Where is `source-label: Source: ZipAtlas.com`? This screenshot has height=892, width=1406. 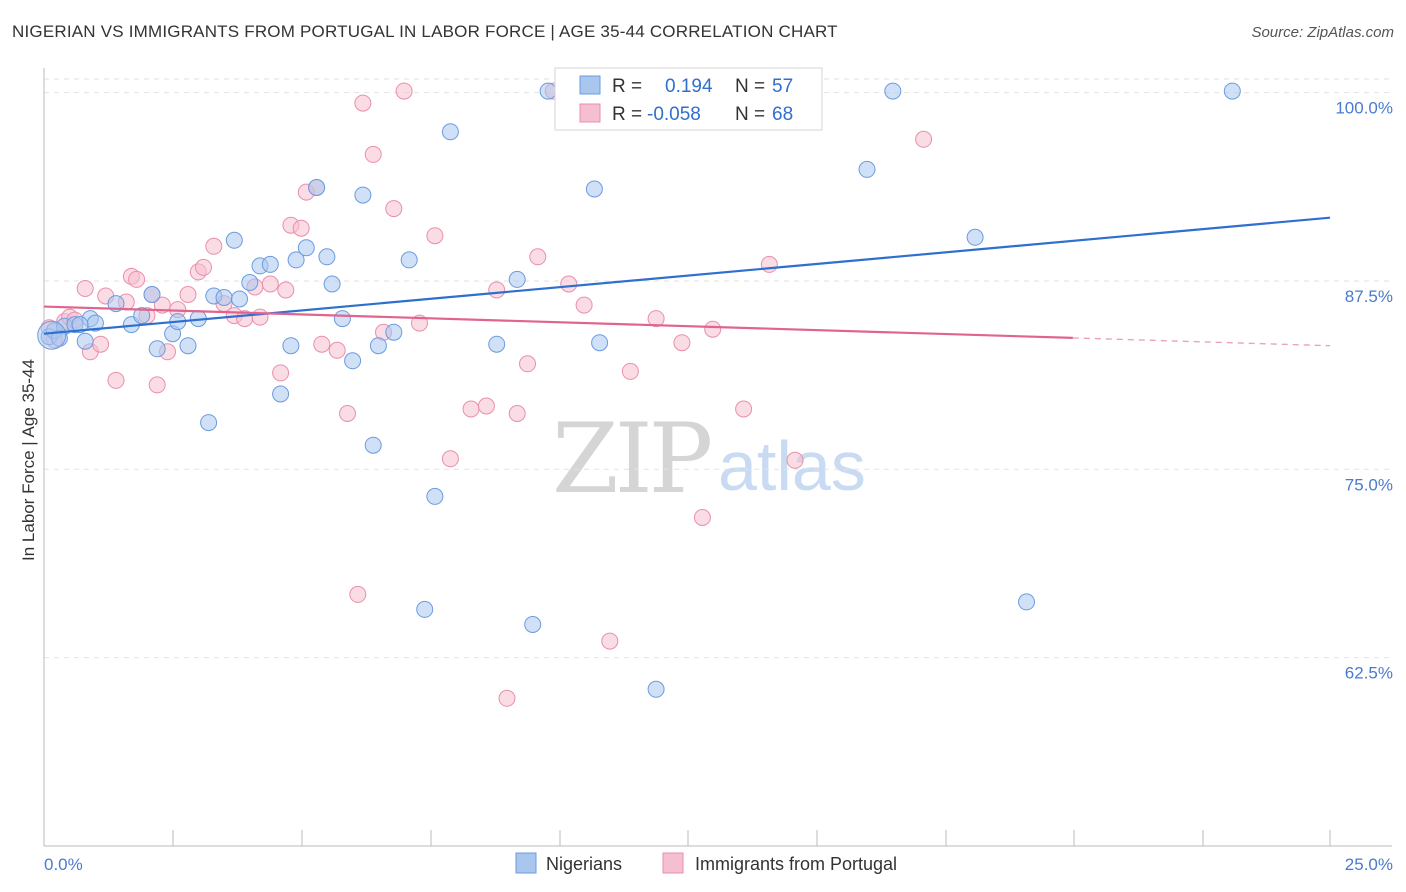
source-label: Source: ZipAtlas.com is located at coordinates (1322, 32).